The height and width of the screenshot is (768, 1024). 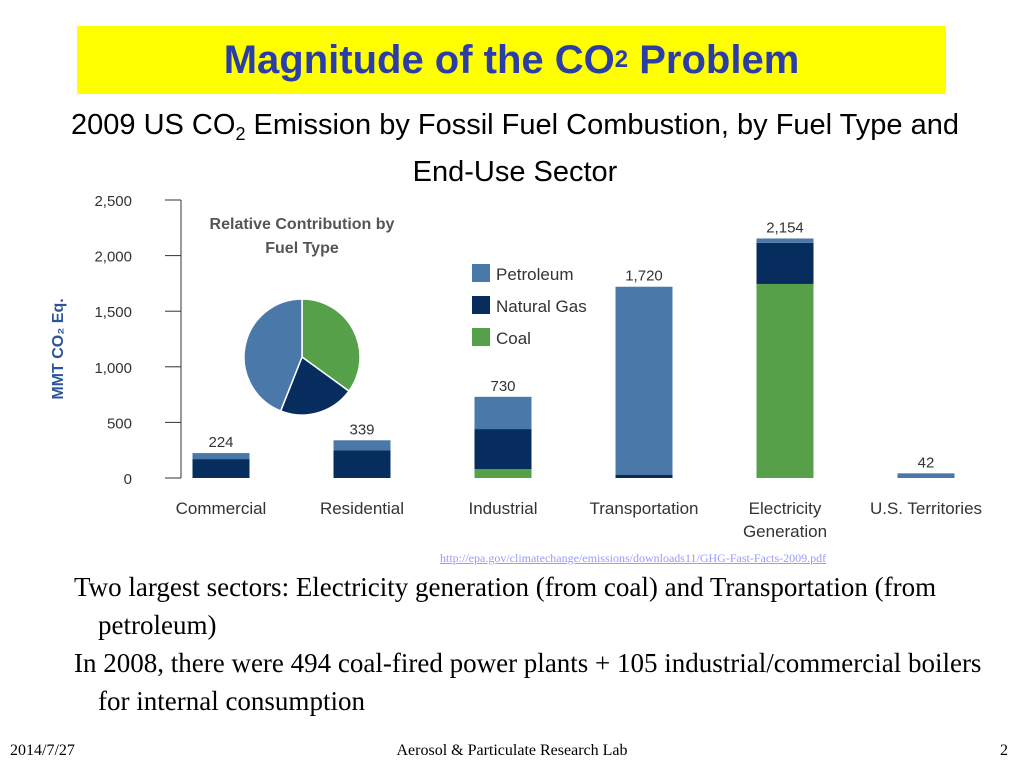 I want to click on bar-total-label: 224, so click(x=220, y=442).